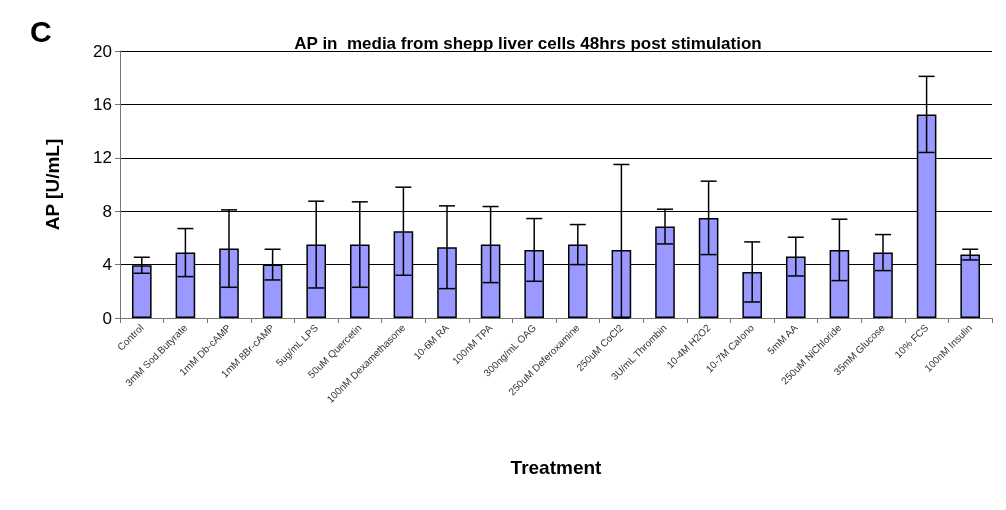 The width and height of the screenshot is (1006, 510). I want to click on y-tick-label: 20, so click(102, 51).